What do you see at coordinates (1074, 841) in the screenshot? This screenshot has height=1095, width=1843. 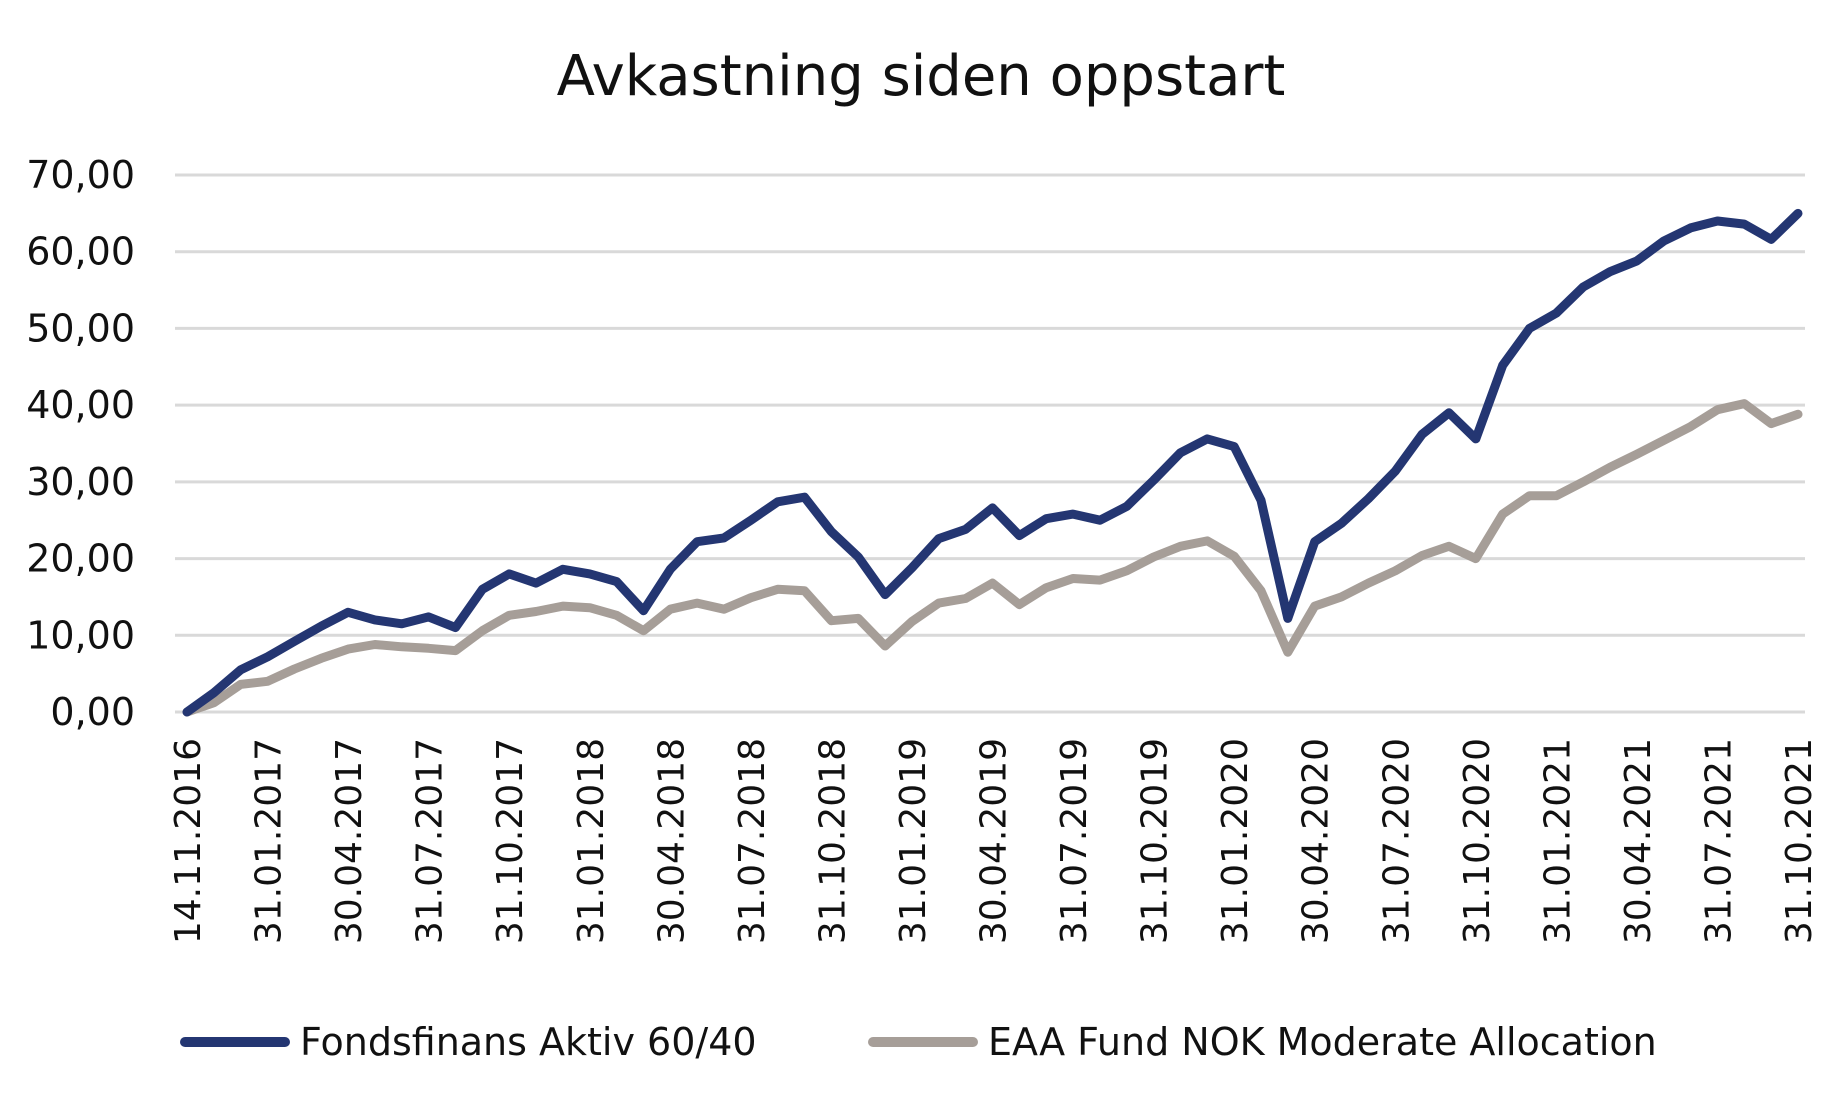 I see `x-tick-label: 31.07.2019` at bounding box center [1074, 841].